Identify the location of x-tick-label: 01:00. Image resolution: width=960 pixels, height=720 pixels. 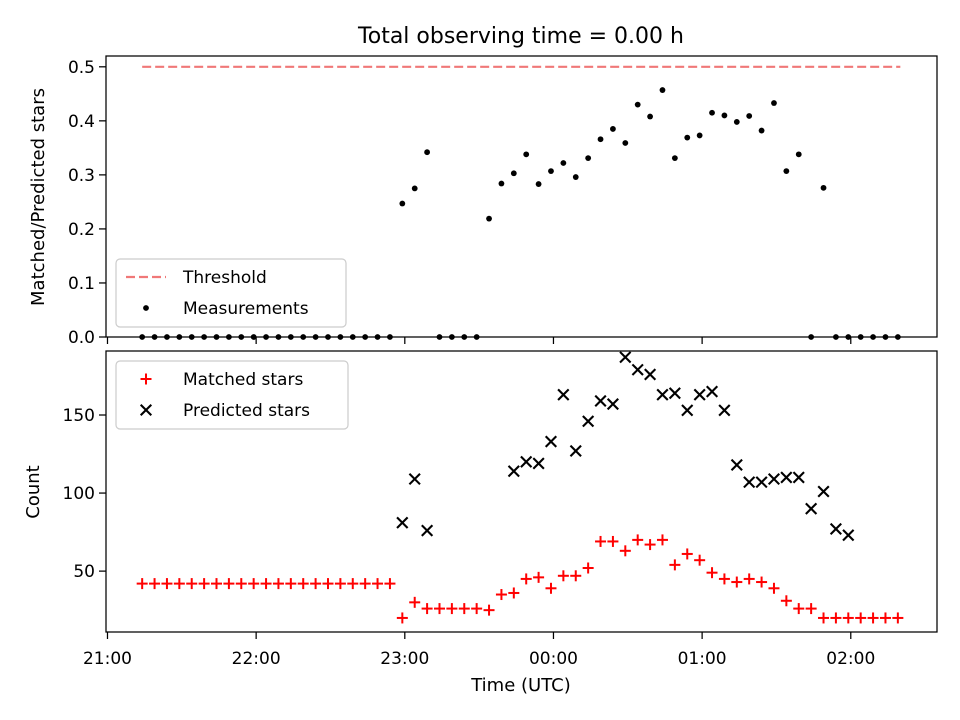
(702, 659).